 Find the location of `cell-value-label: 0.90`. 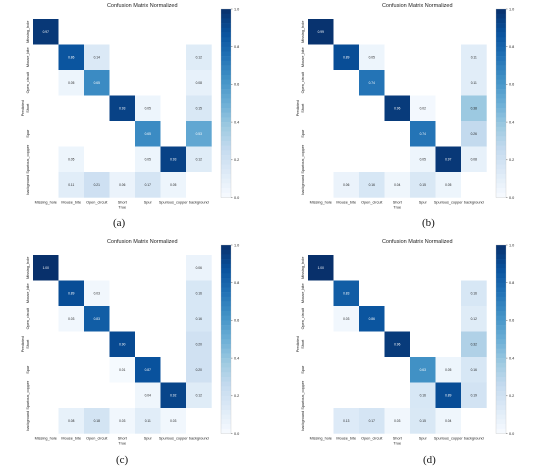

cell-value-label: 0.90 is located at coordinates (122, 344).